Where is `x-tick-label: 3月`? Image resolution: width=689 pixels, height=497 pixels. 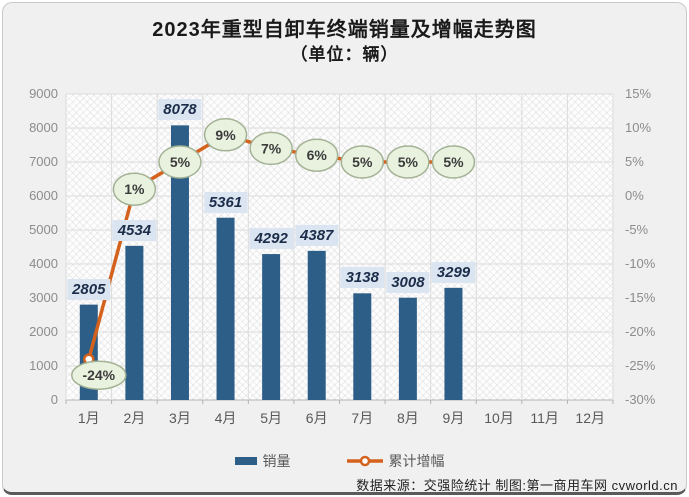 x-tick-label: 3月 is located at coordinates (180, 418).